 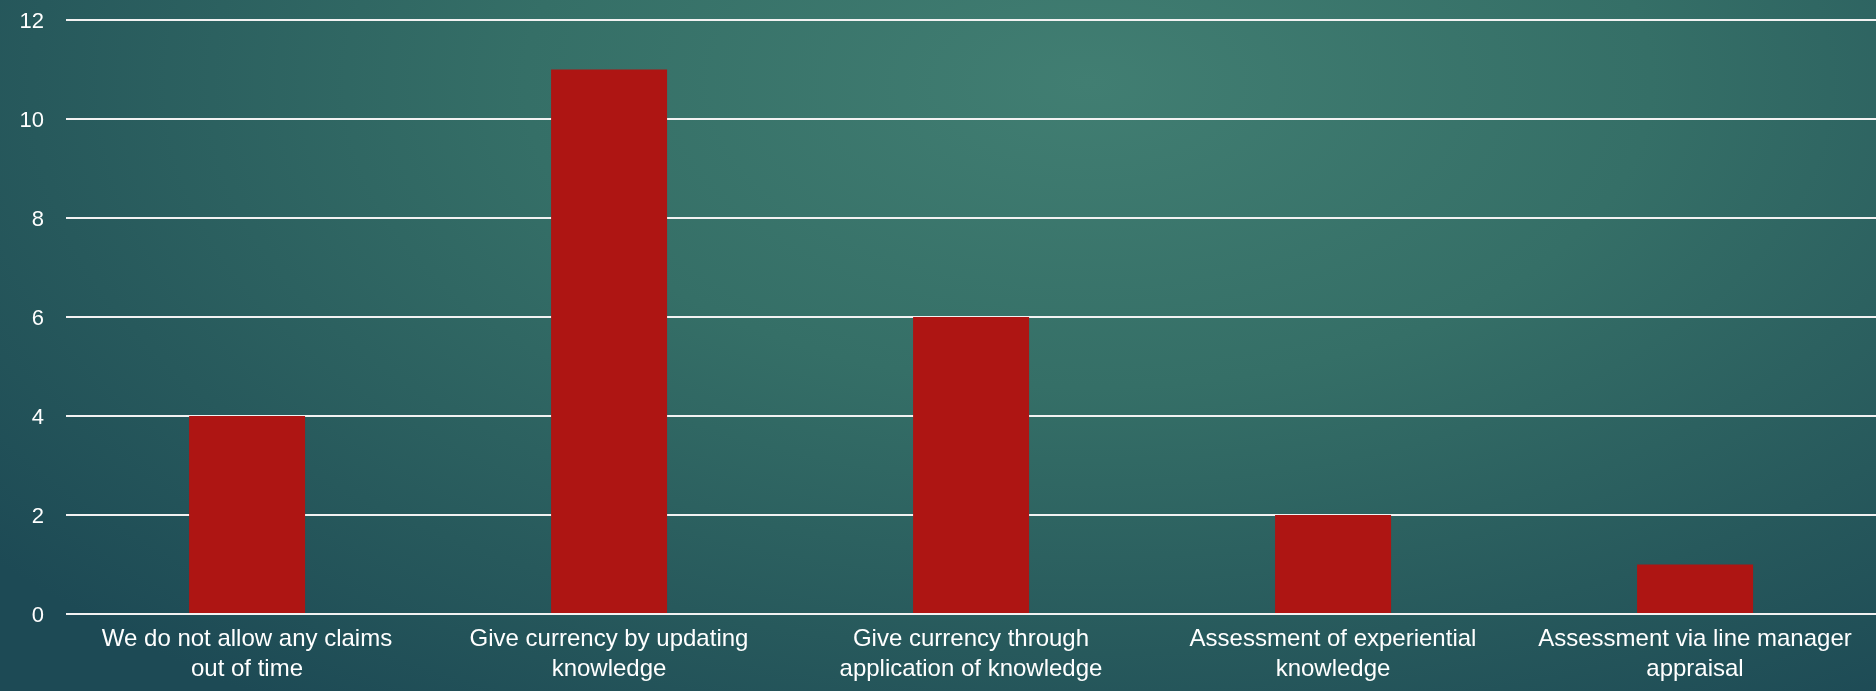 I want to click on y-tick-label: 2, so click(x=37, y=515).